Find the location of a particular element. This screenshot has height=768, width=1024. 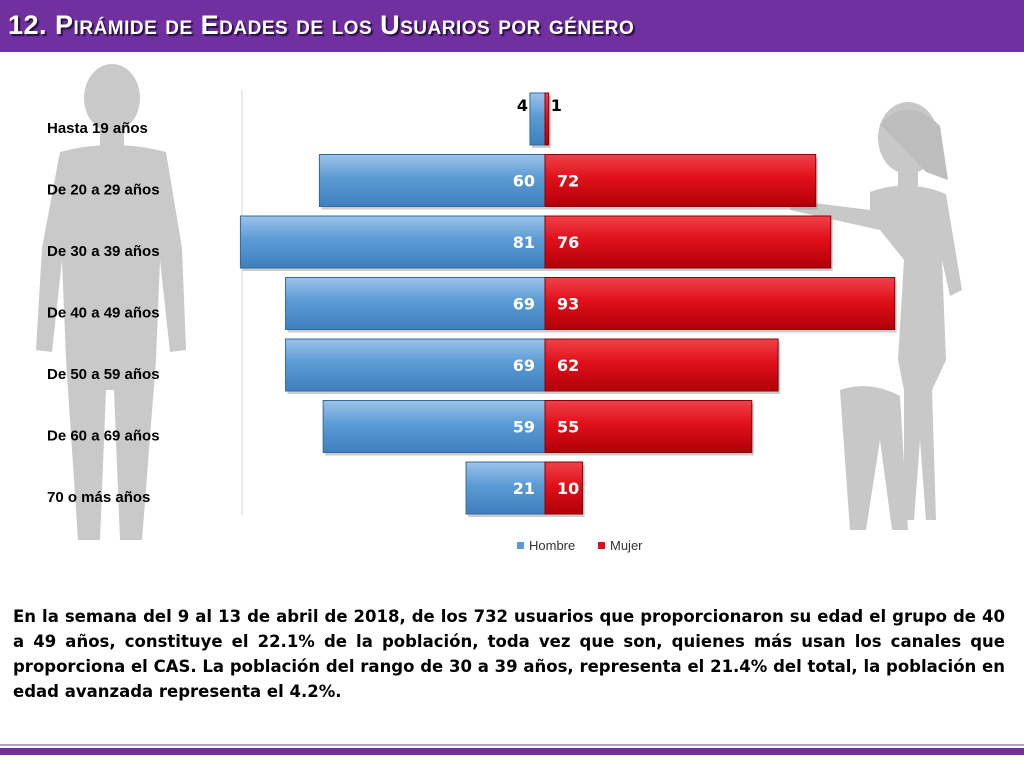

legend-label-hombre: Hombre is located at coordinates (552, 545).